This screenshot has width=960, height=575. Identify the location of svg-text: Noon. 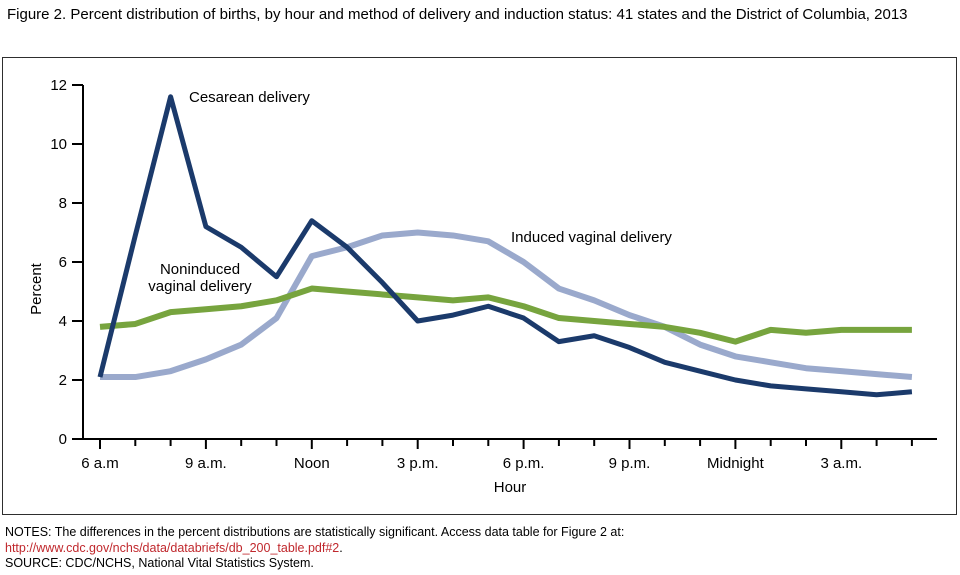
(312, 463).